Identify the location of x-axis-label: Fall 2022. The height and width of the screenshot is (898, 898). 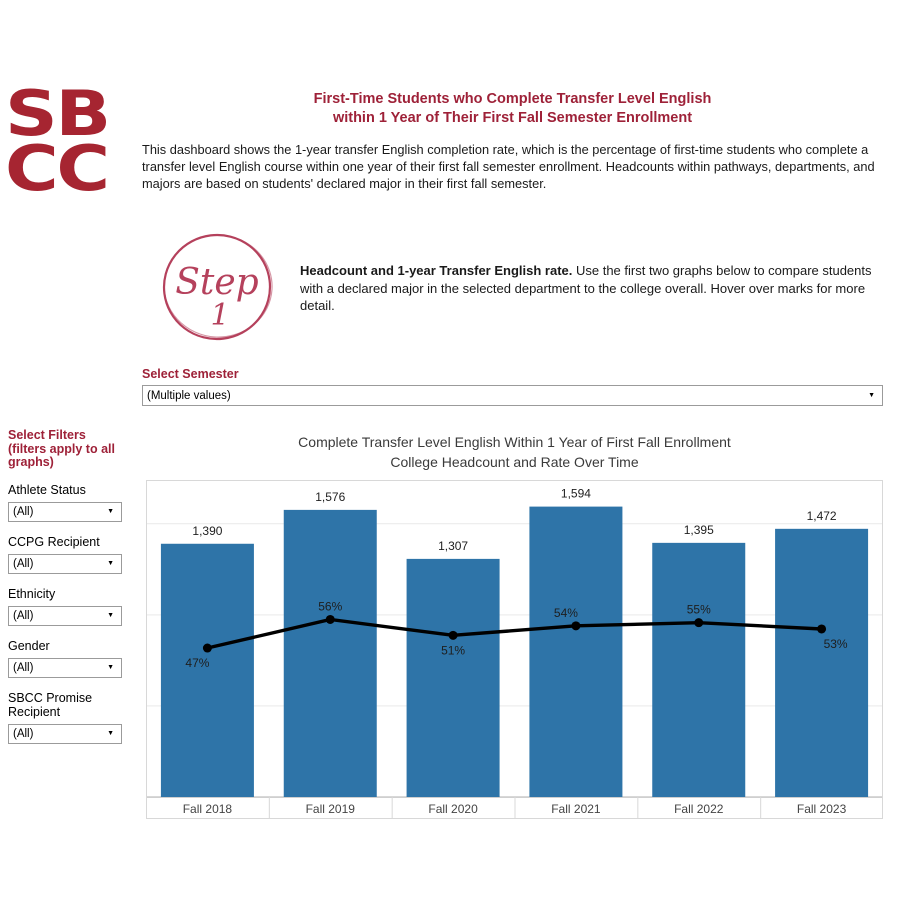
(699, 809).